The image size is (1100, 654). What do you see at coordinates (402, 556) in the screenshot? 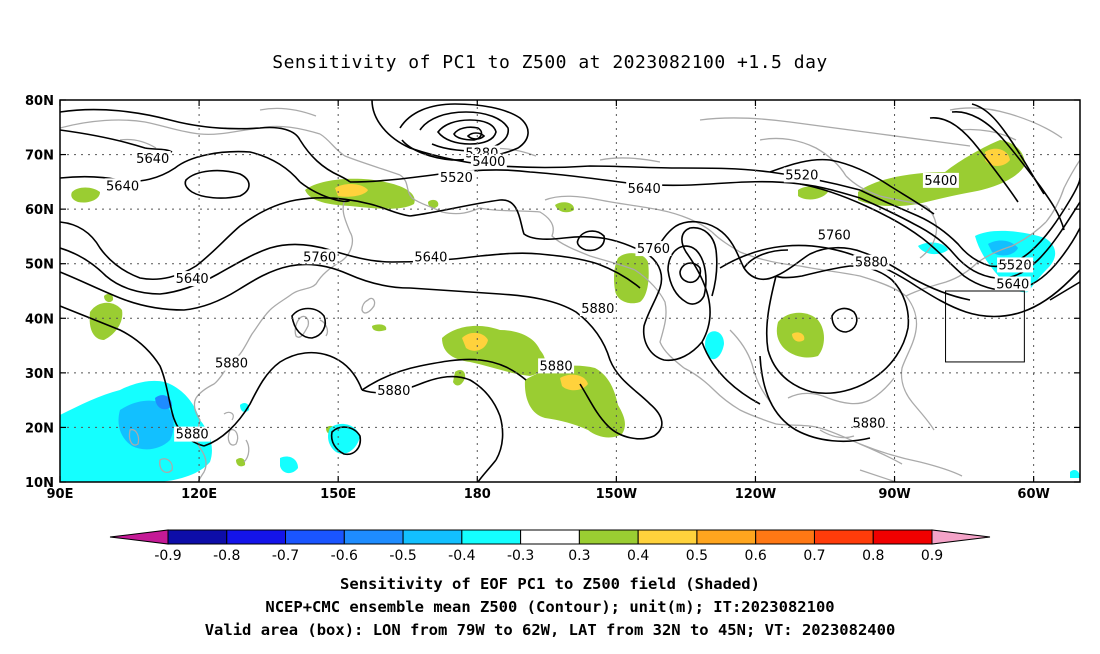
I see `colorbar-tick-label: -0.5` at bounding box center [402, 556].